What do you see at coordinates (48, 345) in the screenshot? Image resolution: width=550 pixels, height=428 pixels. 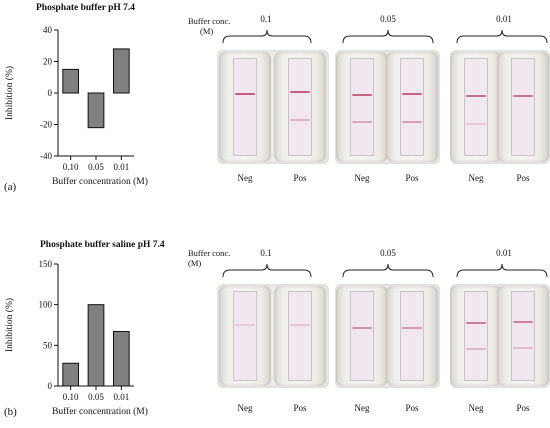 I see `y-tick-label: 50` at bounding box center [48, 345].